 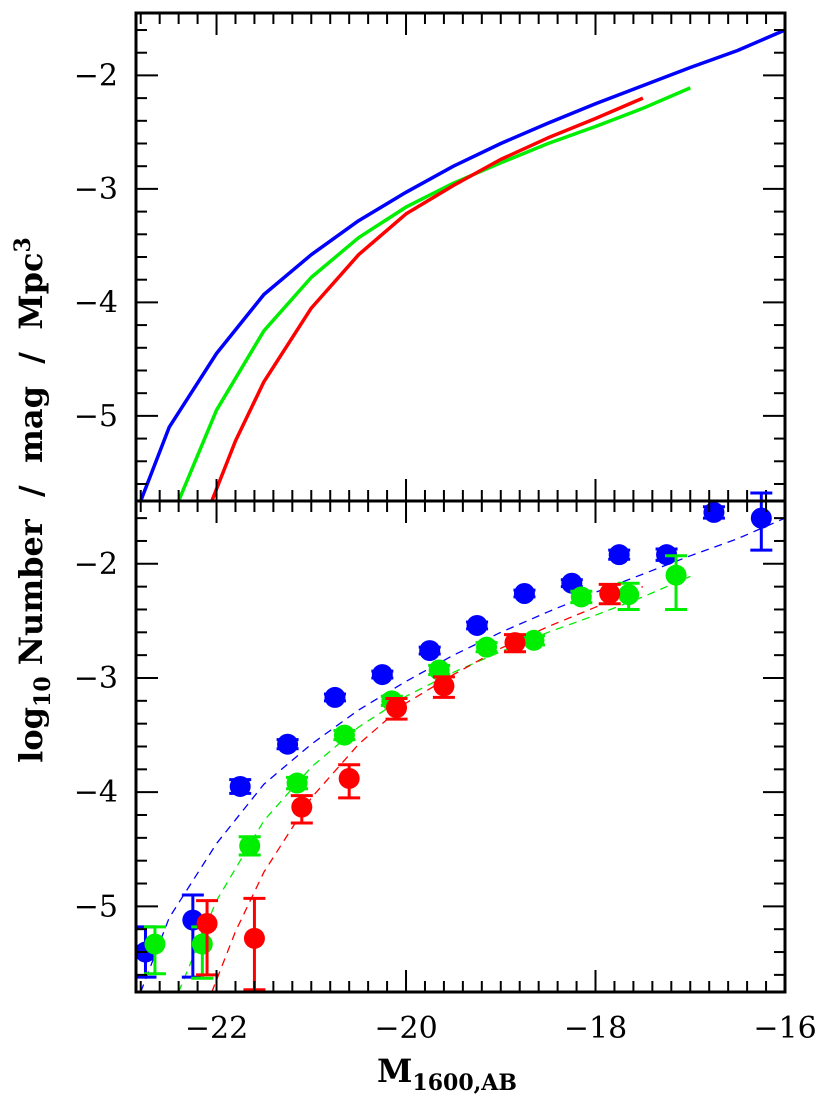 I want to click on y-axis-label-subscript: 10, so click(x=43, y=691).